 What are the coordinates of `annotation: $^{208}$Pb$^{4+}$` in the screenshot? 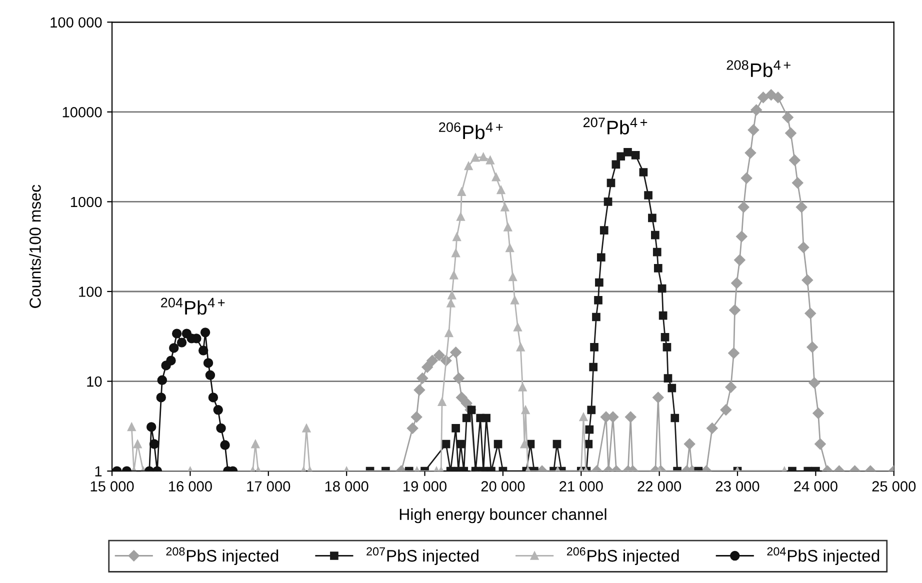 It's located at (758, 69).